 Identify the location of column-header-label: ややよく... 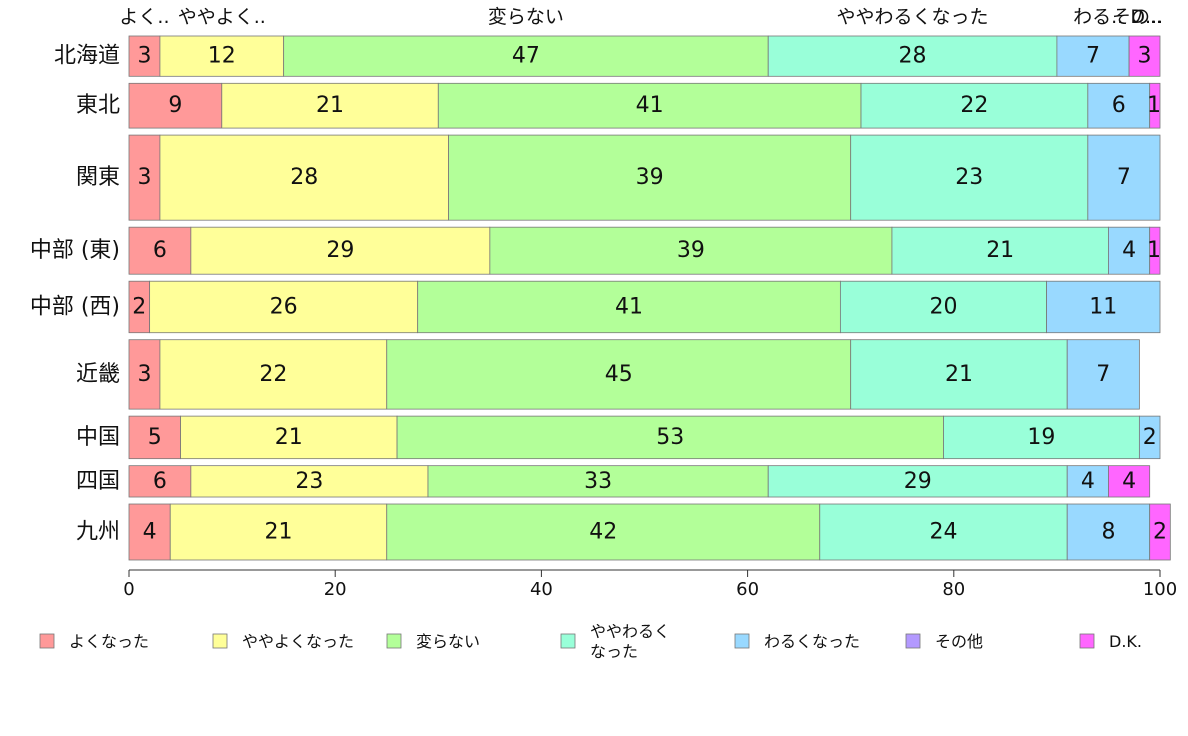
(222, 17).